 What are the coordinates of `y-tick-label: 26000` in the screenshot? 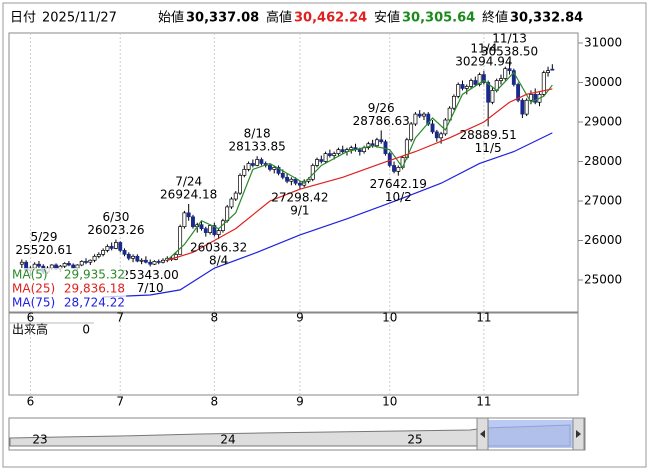 It's located at (603, 240).